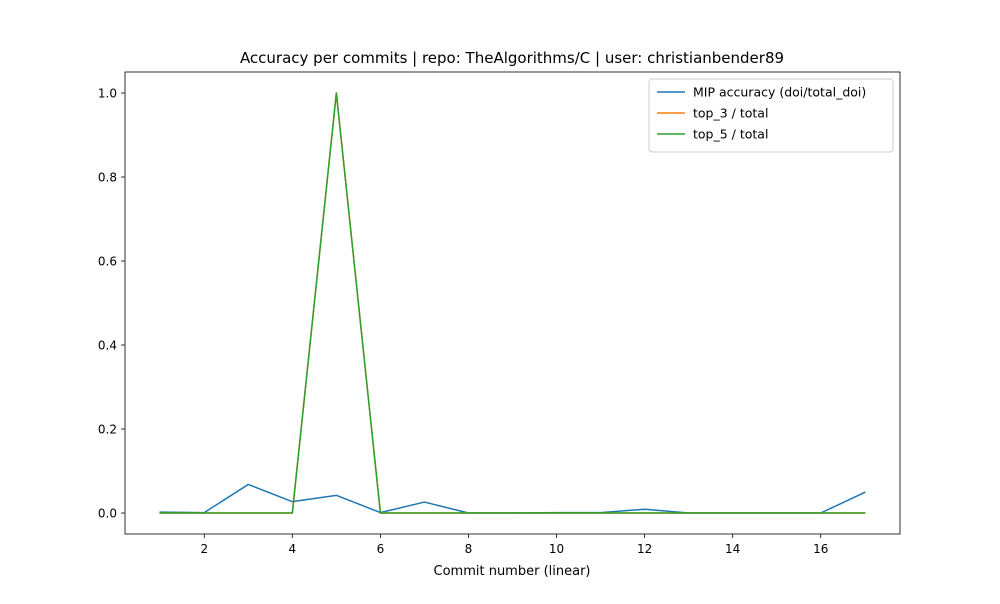 This screenshot has height=604, width=1000. Describe the element at coordinates (107, 178) in the screenshot. I see `y-tick-label: 0.8` at that location.